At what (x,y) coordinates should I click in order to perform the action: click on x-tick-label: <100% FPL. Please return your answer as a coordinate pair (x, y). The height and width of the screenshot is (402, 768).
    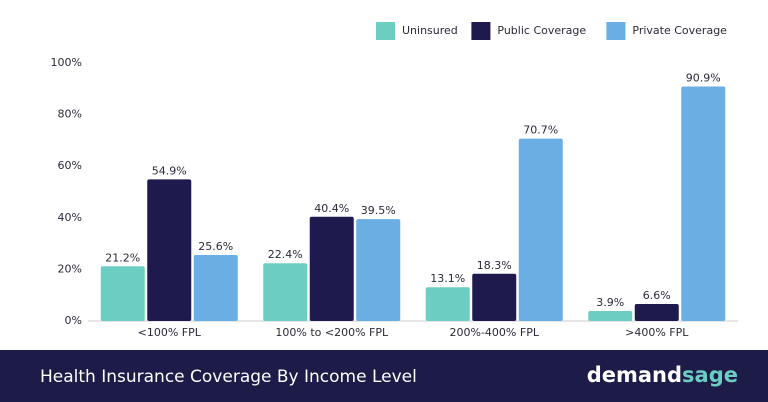
    Looking at the image, I should click on (170, 332).